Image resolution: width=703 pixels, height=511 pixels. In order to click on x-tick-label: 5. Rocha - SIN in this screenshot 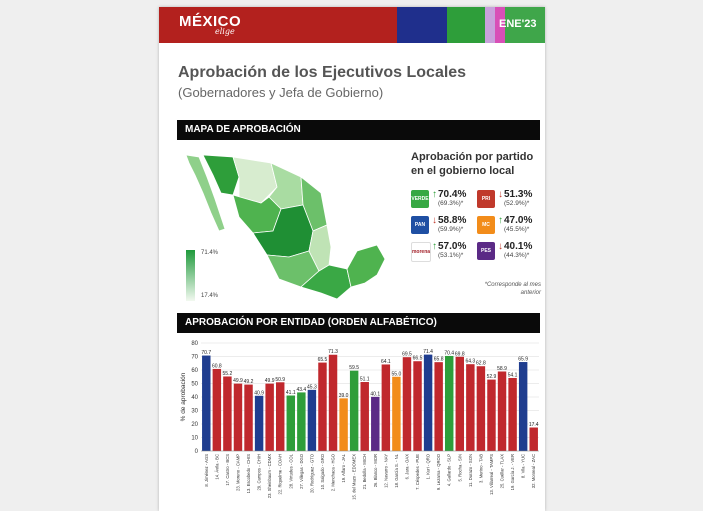, I will do `click(459, 467)`.